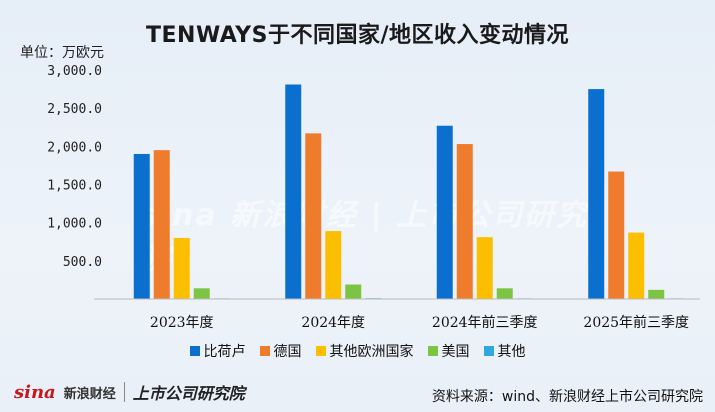 The width and height of the screenshot is (715, 412). I want to click on legend-label: 美国, so click(455, 352).